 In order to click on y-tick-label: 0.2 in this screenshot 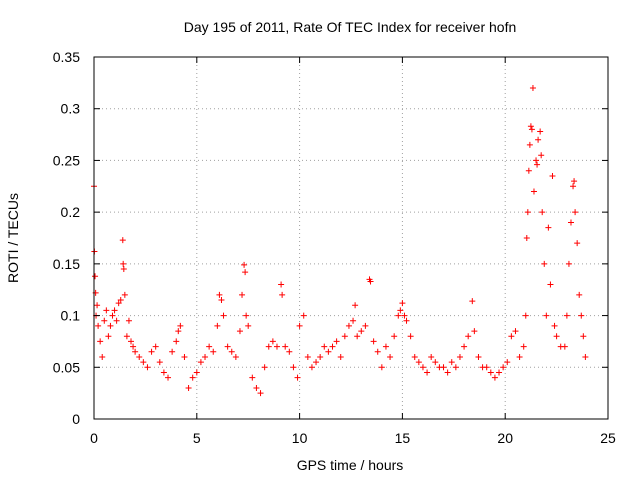, I will do `click(71, 212)`.